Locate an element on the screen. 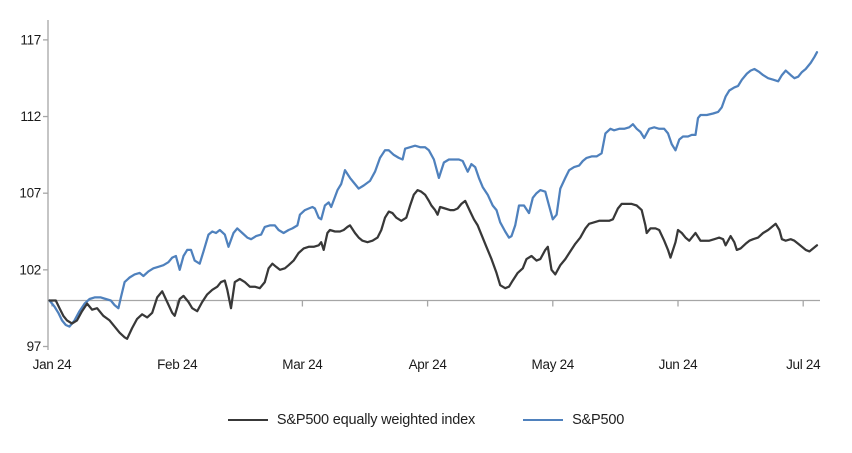 The height and width of the screenshot is (453, 852). chart-legend: S&P500 equally weighted index S&P500 is located at coordinates (426, 420).